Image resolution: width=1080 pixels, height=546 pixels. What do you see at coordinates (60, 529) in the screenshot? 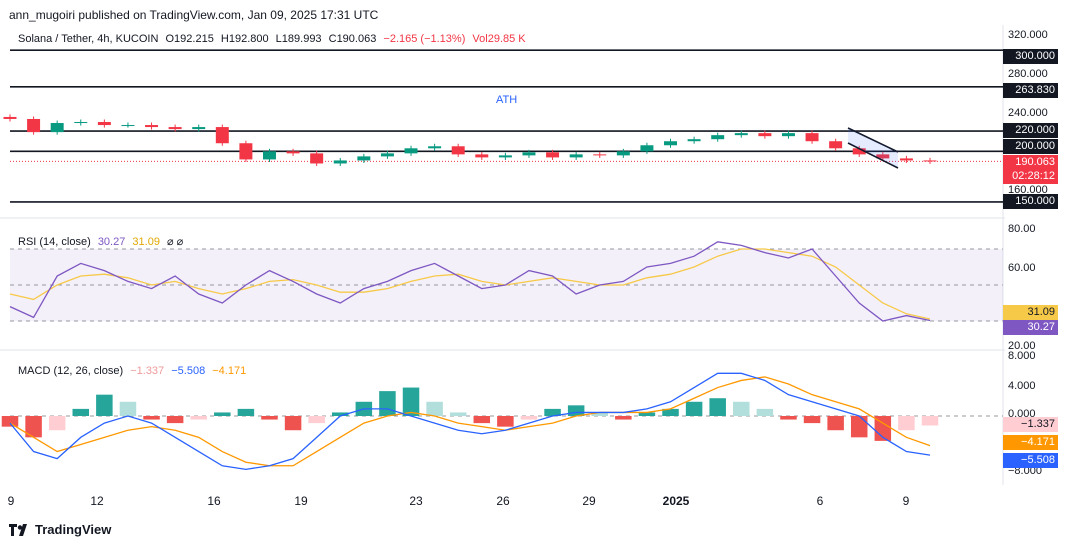
I see `tradingview-logo: TradingView` at bounding box center [60, 529].